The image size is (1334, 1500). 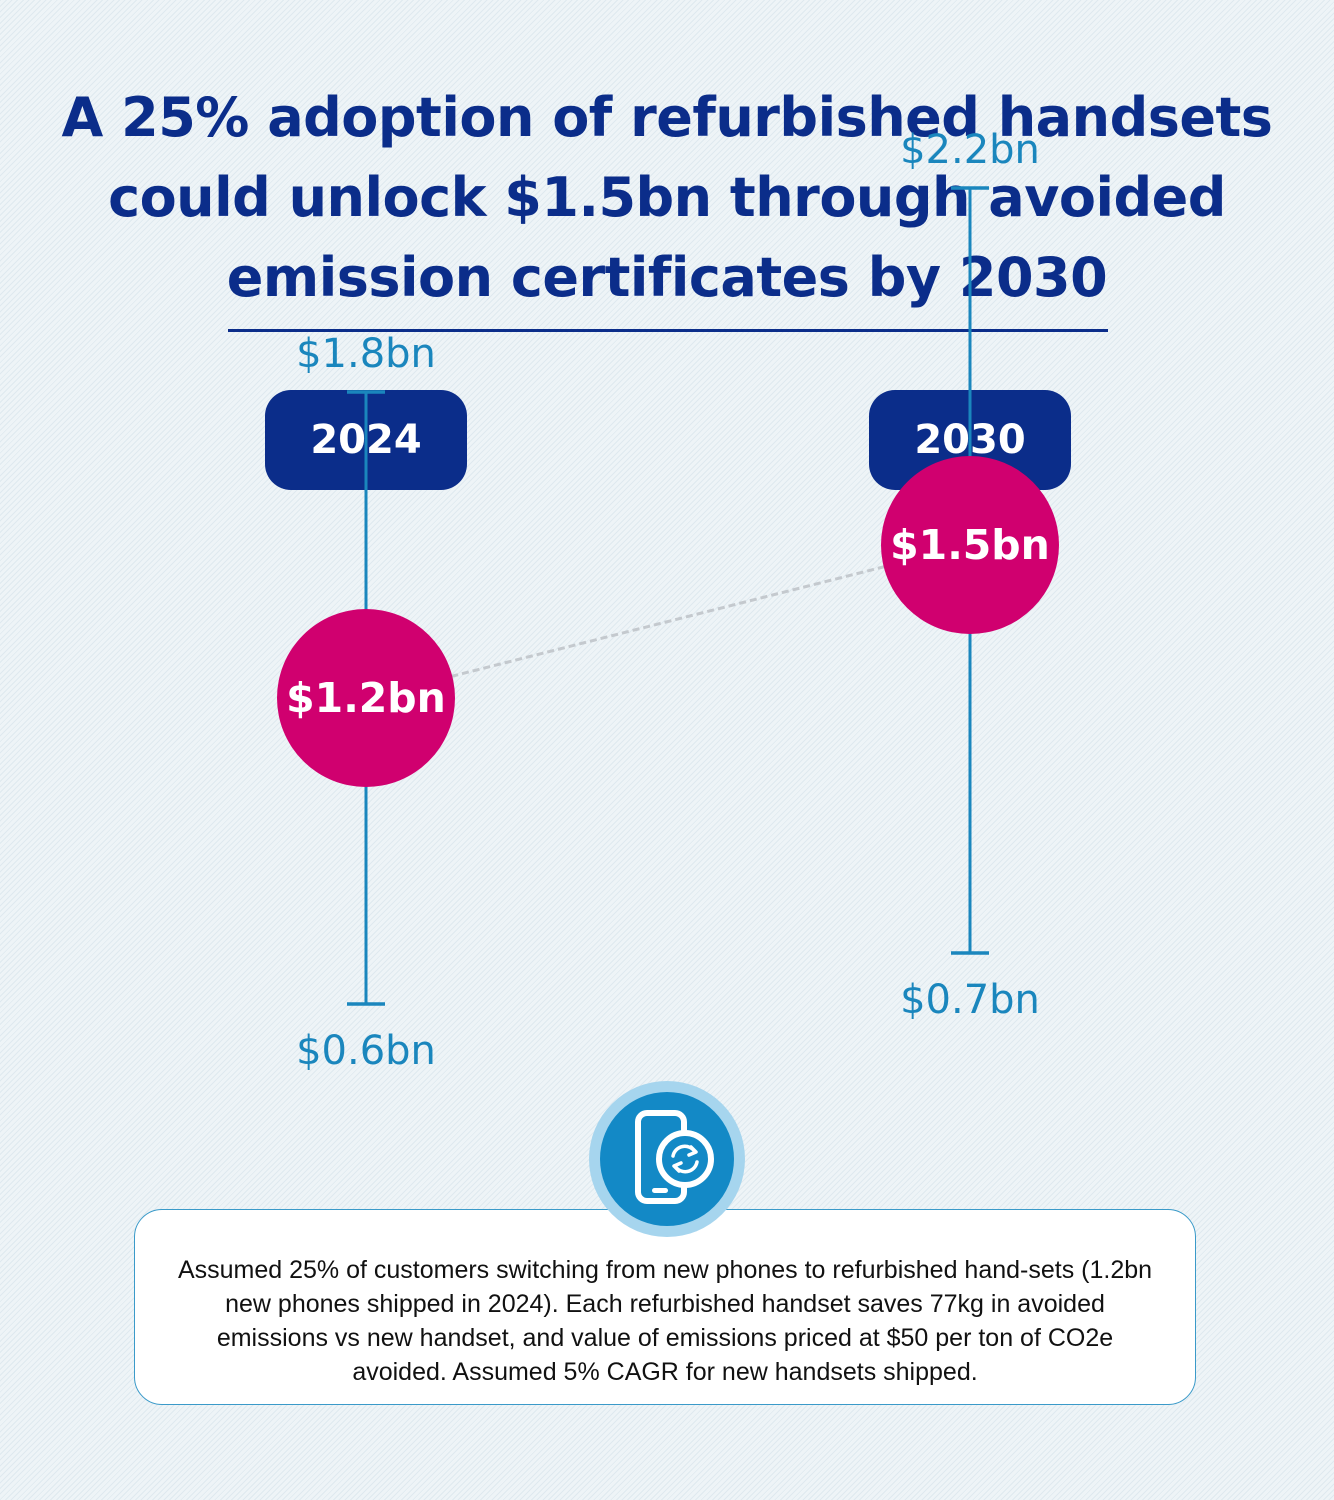 What do you see at coordinates (970, 1000) in the screenshot?
I see `low-label-2030: $0.7bn` at bounding box center [970, 1000].